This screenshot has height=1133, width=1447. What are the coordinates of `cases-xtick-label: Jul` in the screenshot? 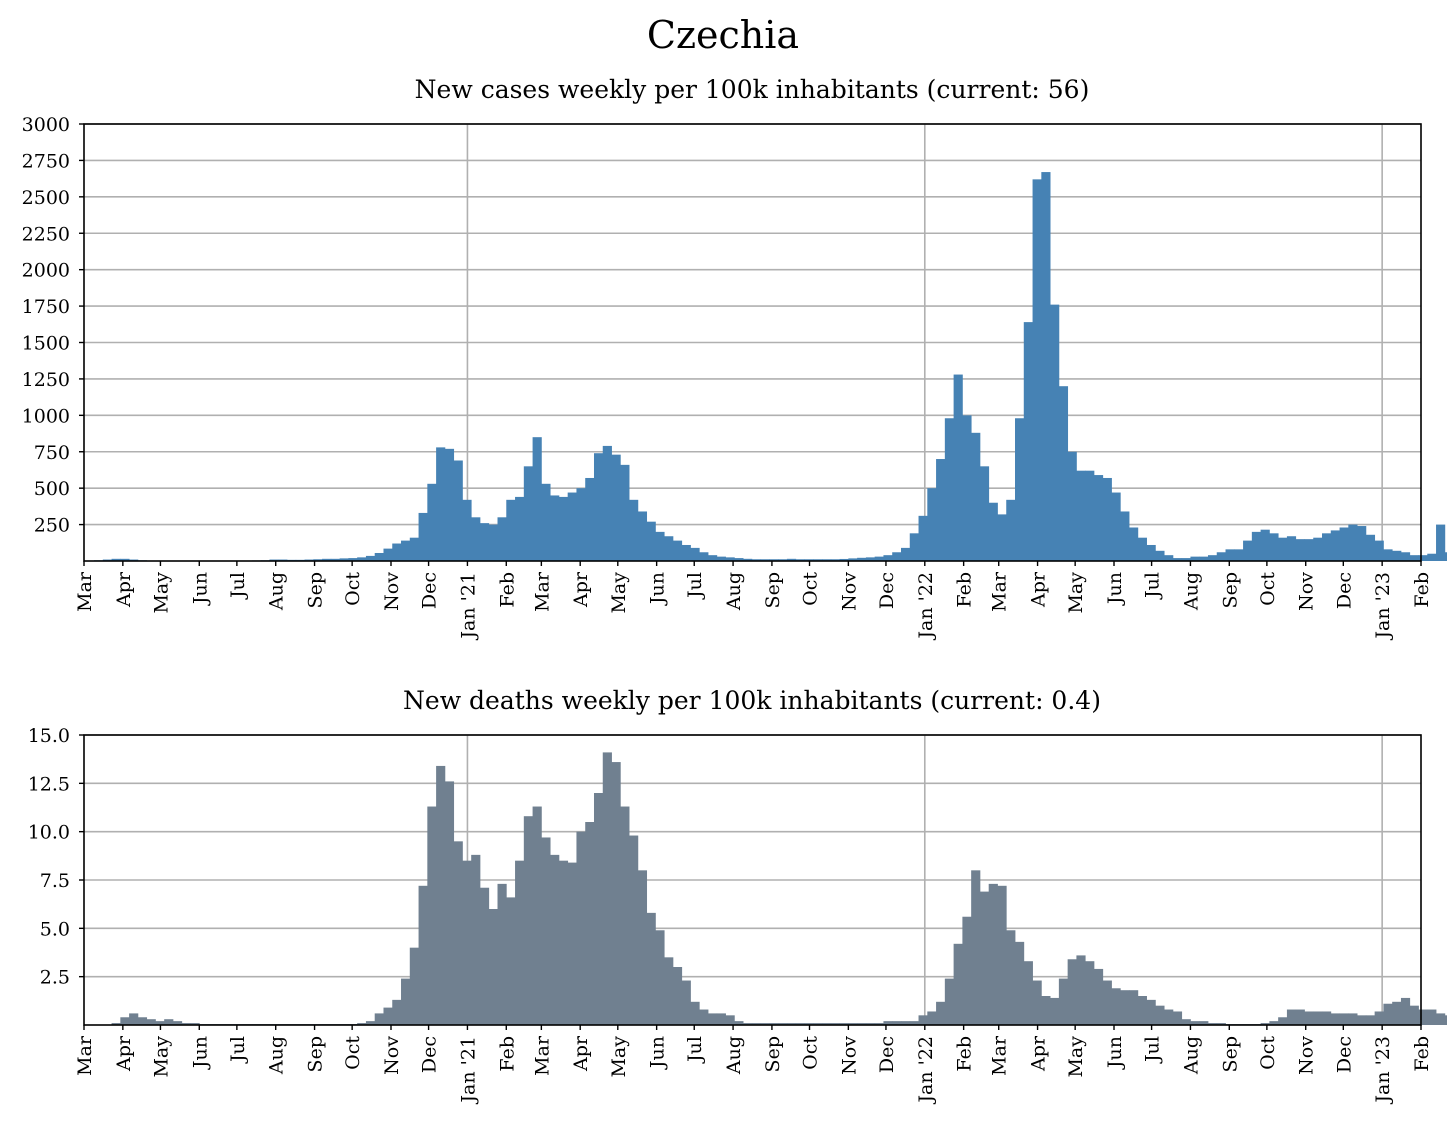 It's located at (695, 586).